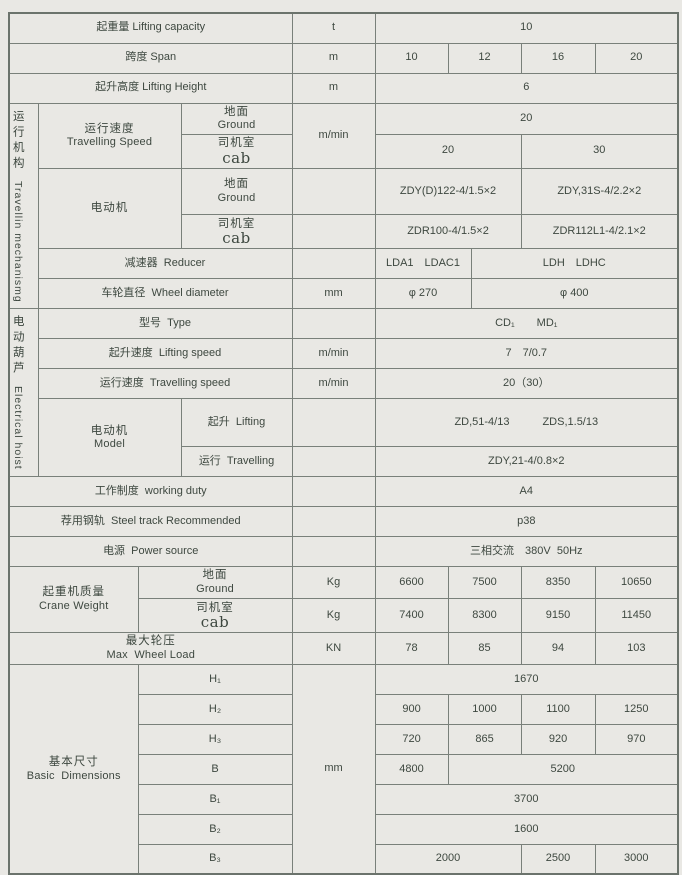  Describe the element at coordinates (215, 859) in the screenshot. I see `dimension-b3-sublabel: B₃` at that location.